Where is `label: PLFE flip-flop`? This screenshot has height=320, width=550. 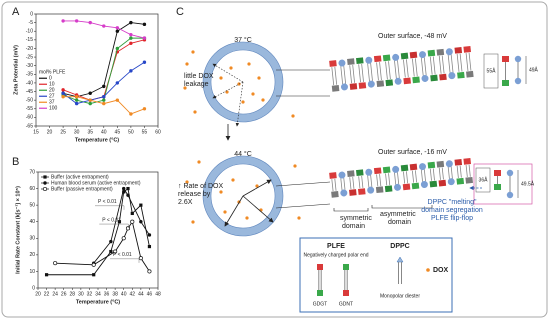
label: PLFE flip-flop is located at coordinates (452, 218).